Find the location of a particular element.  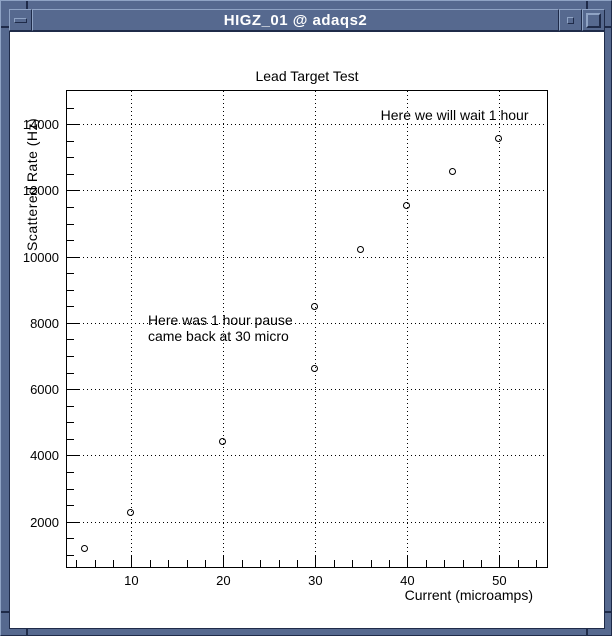

resize-handle-bottom-right is located at coordinates (587, 631).